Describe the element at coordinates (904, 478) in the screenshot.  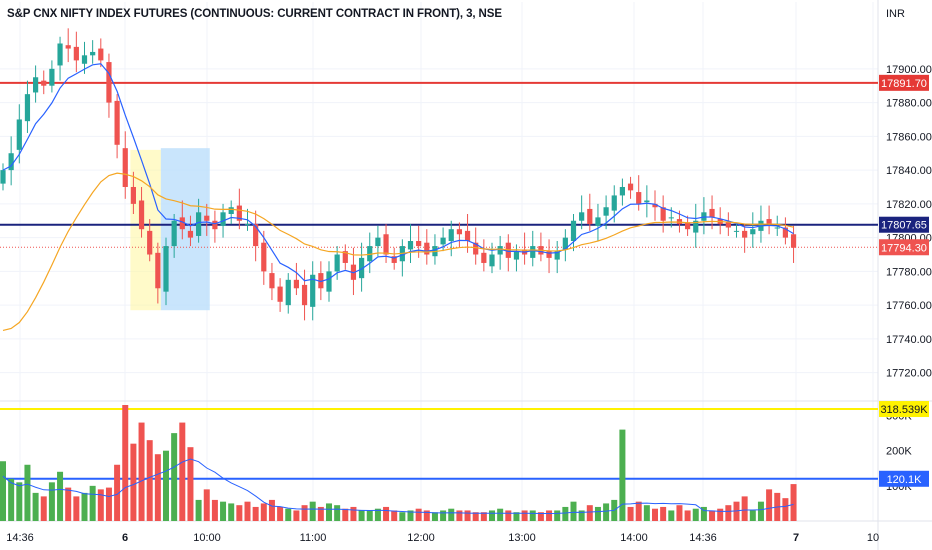
I see `level-badge` at that location.